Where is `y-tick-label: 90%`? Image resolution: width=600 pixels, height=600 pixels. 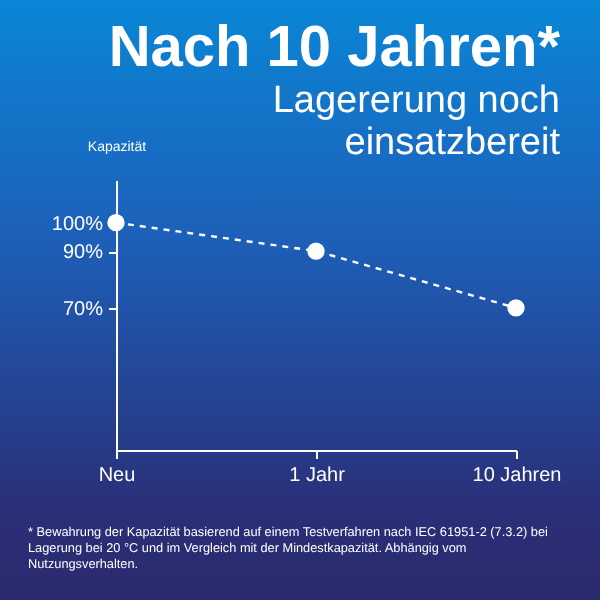 y-tick-label: 90% is located at coordinates (83, 253).